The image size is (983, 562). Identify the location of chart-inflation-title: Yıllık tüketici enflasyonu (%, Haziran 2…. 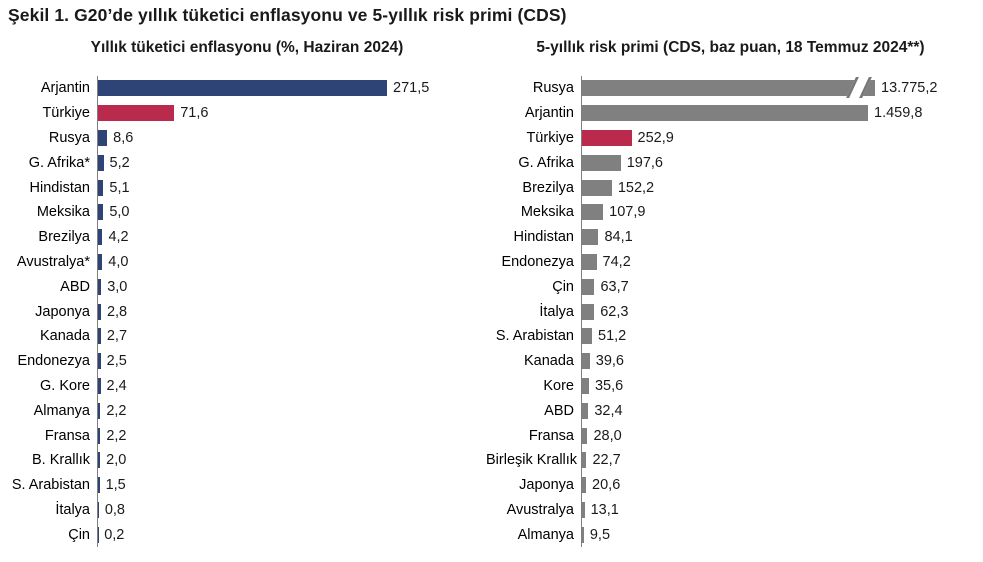
(247, 47).